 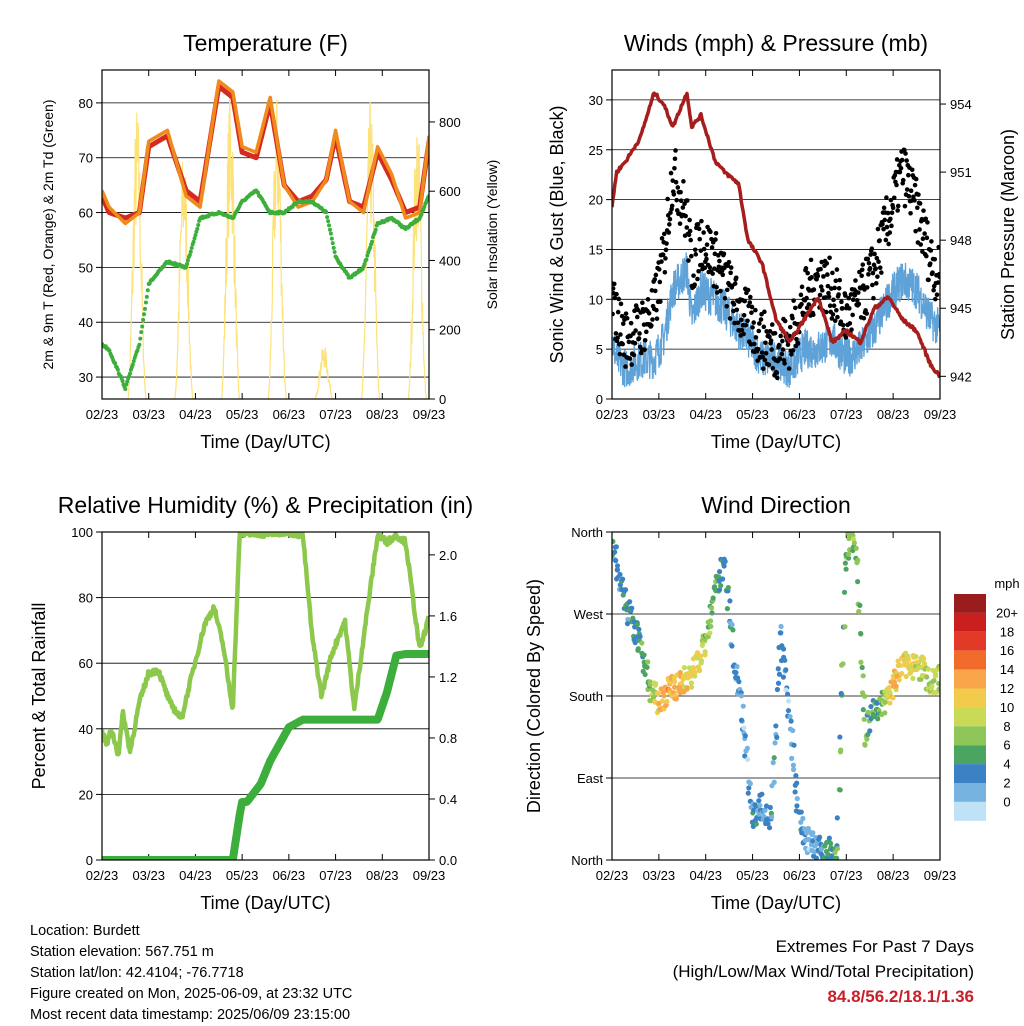 What do you see at coordinates (448, 860) in the screenshot?
I see `y2-tick-label: 0.0` at bounding box center [448, 860].